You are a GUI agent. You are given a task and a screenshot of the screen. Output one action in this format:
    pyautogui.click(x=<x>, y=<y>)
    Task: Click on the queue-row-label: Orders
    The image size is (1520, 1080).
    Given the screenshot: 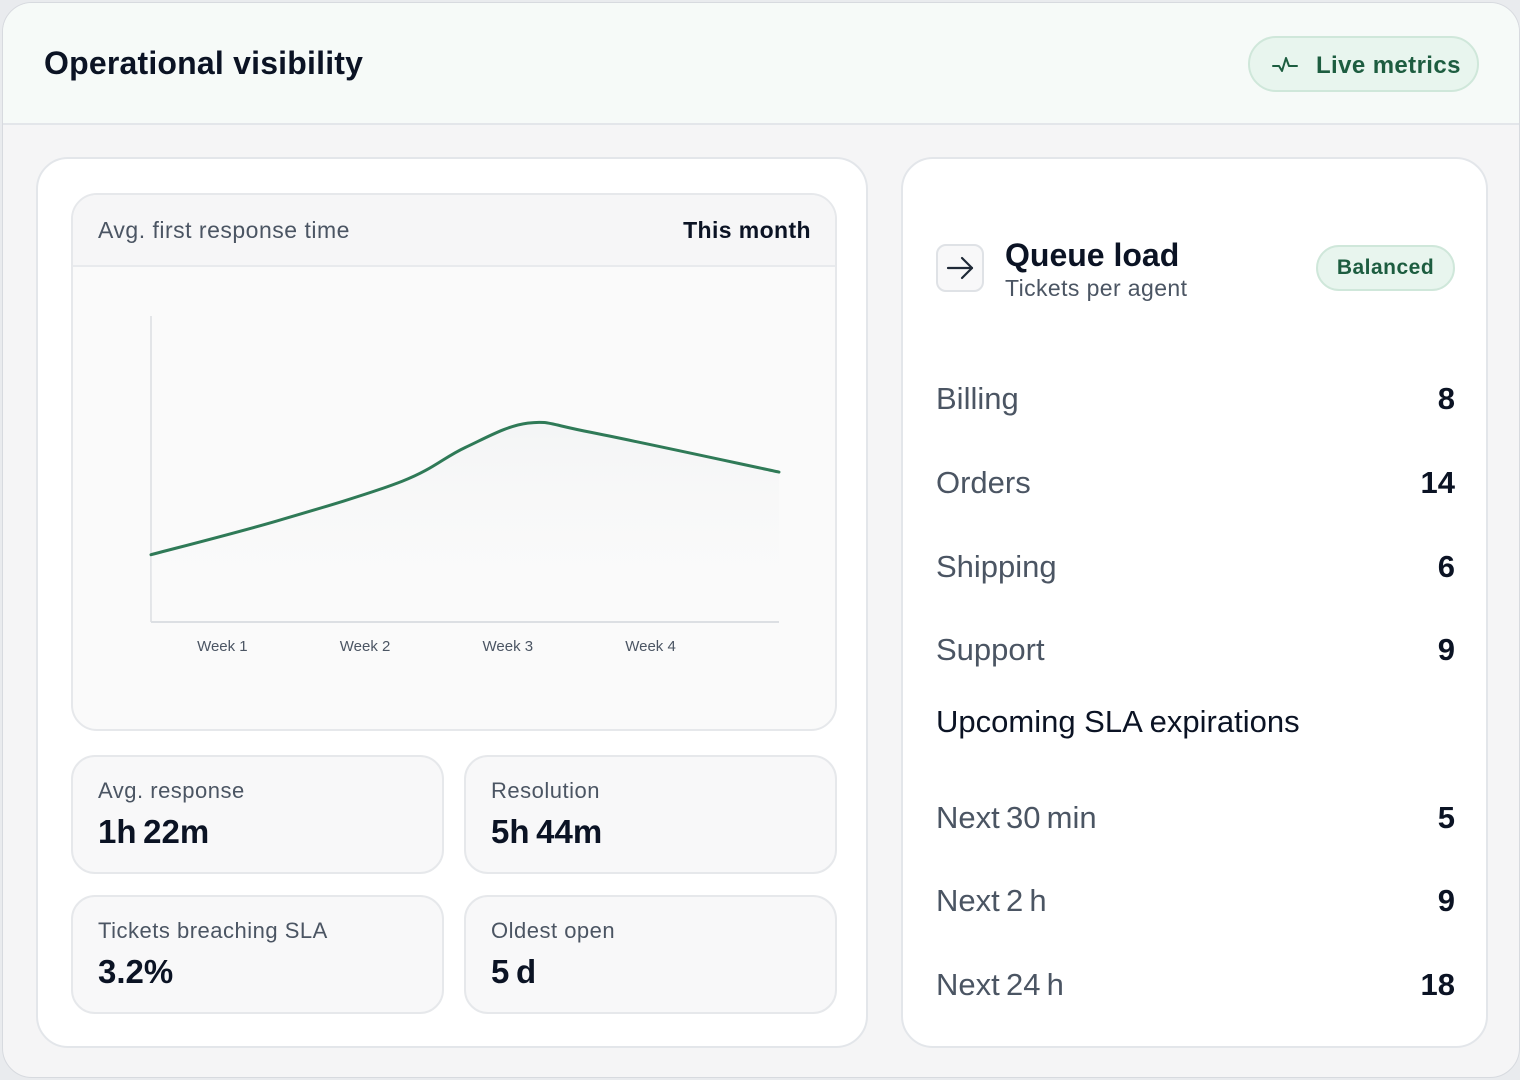 What is the action you would take?
    pyautogui.click(x=983, y=482)
    